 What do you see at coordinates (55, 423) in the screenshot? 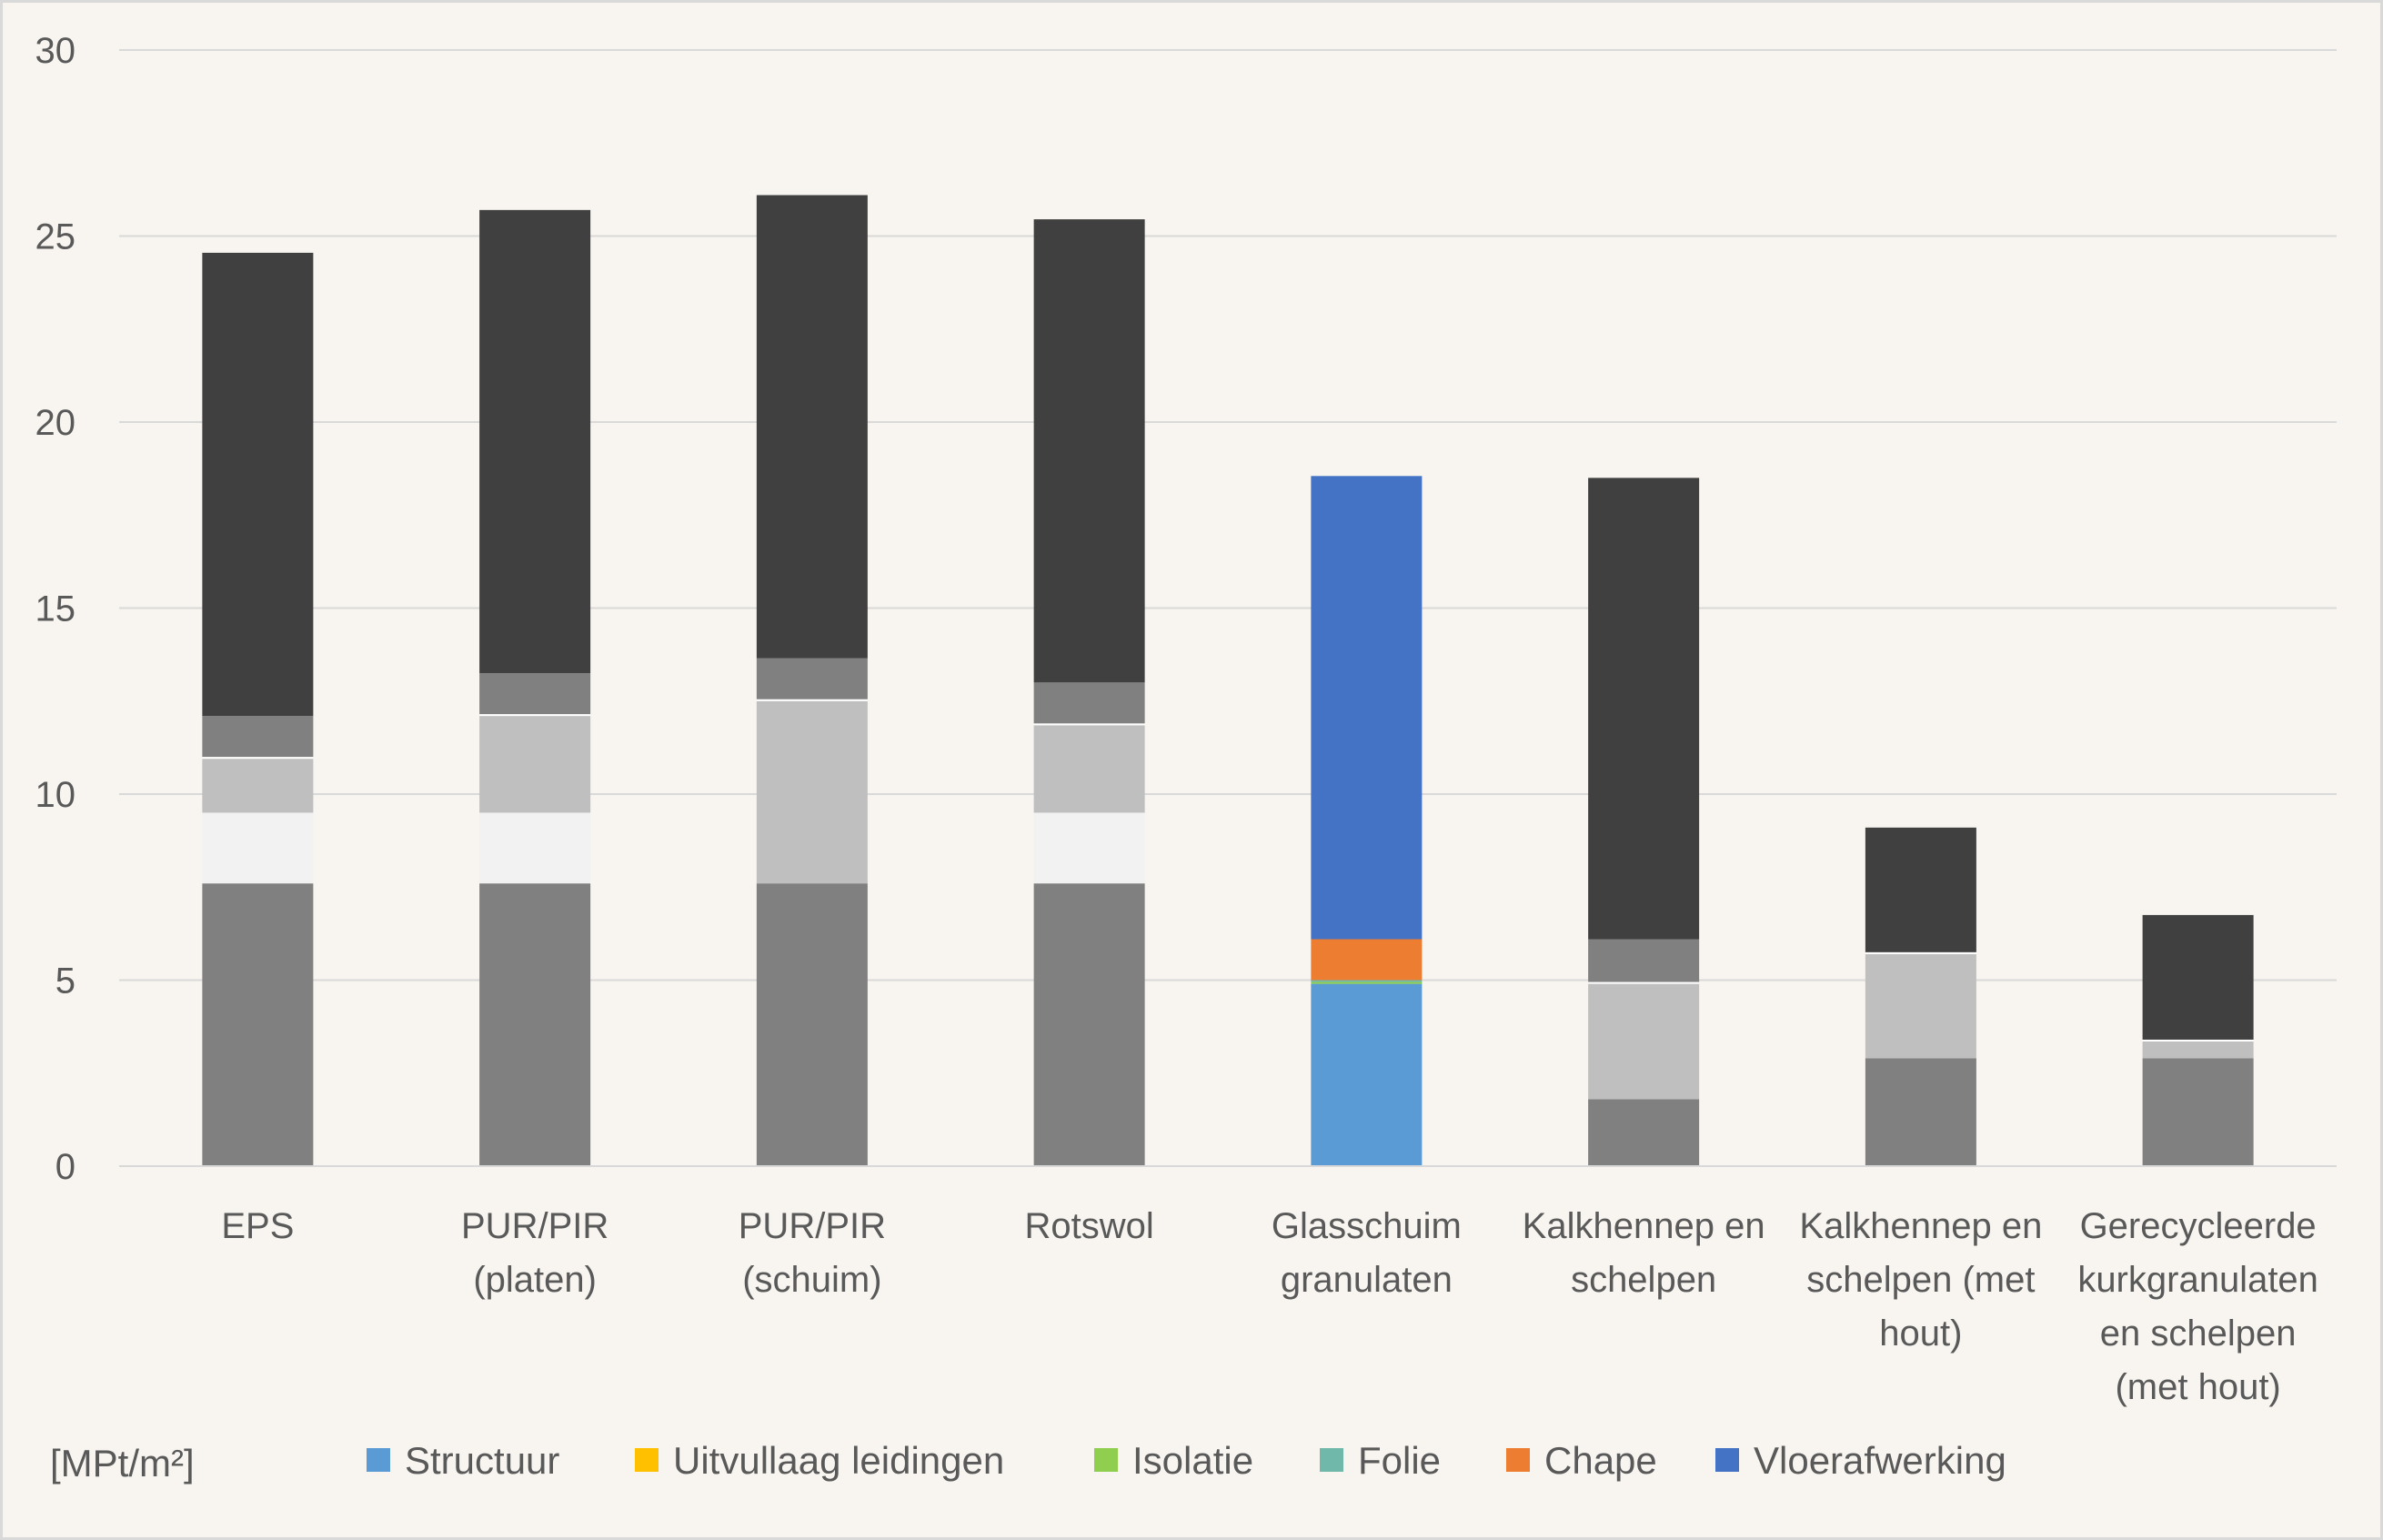
I see `y-tick-label: 20` at bounding box center [55, 423].